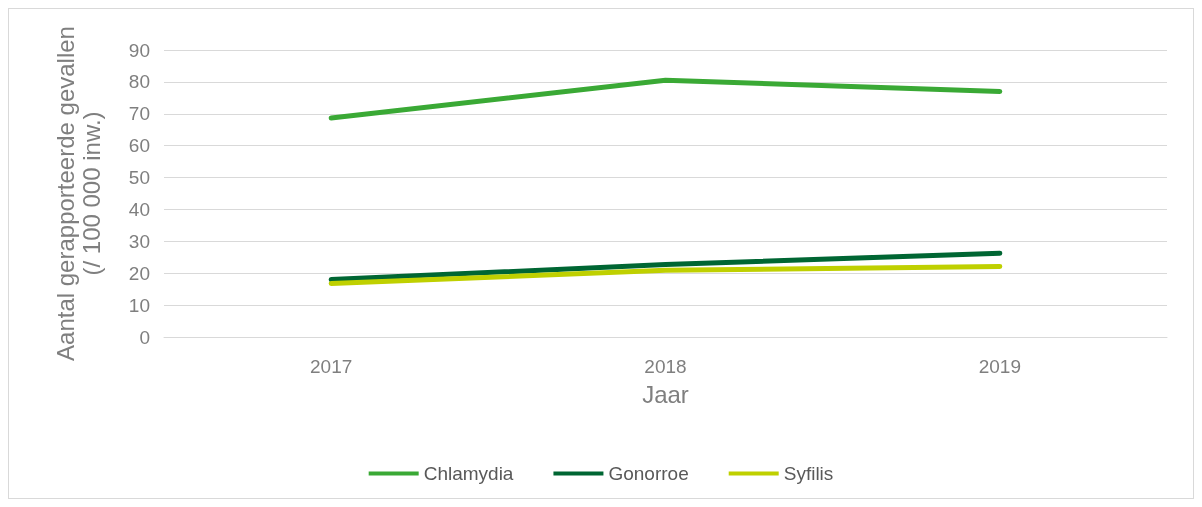  Describe the element at coordinates (139, 114) in the screenshot. I see `y-tick-label: 70` at that location.